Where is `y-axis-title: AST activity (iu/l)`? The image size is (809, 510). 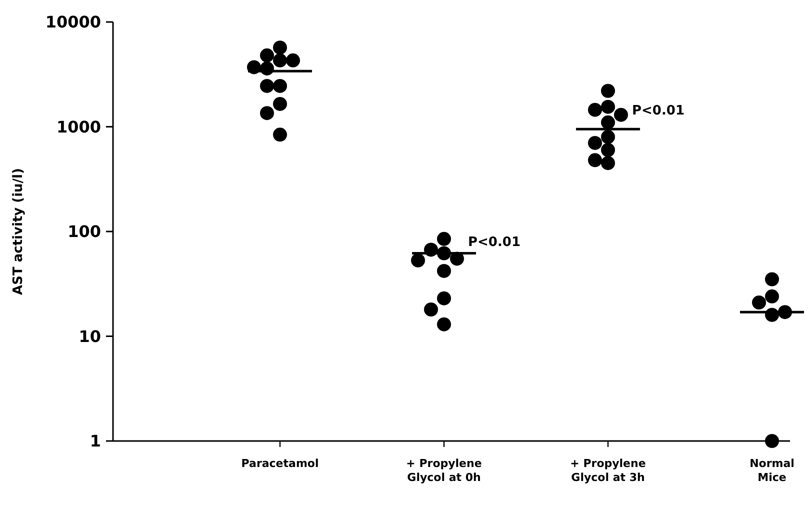 y-axis-title: AST activity (iu/l) is located at coordinates (18, 231).